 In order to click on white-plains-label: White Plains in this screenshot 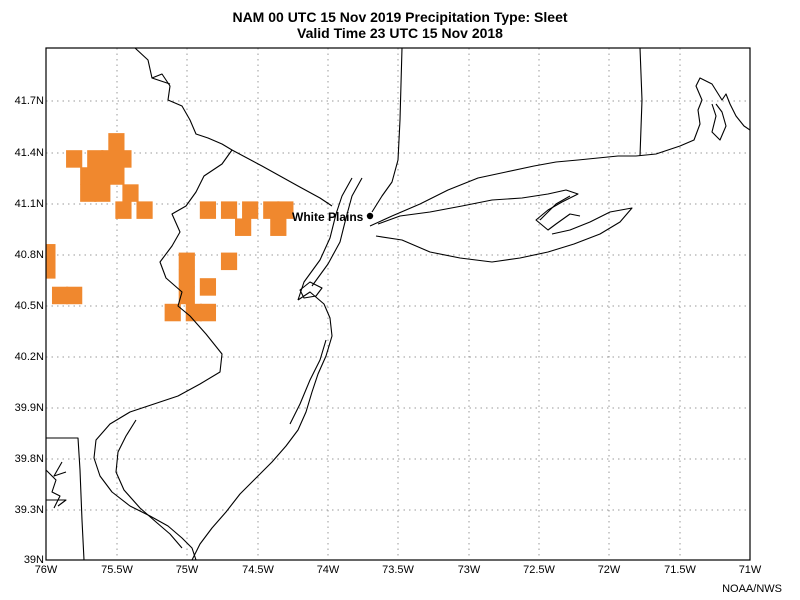, I will do `click(328, 217)`.